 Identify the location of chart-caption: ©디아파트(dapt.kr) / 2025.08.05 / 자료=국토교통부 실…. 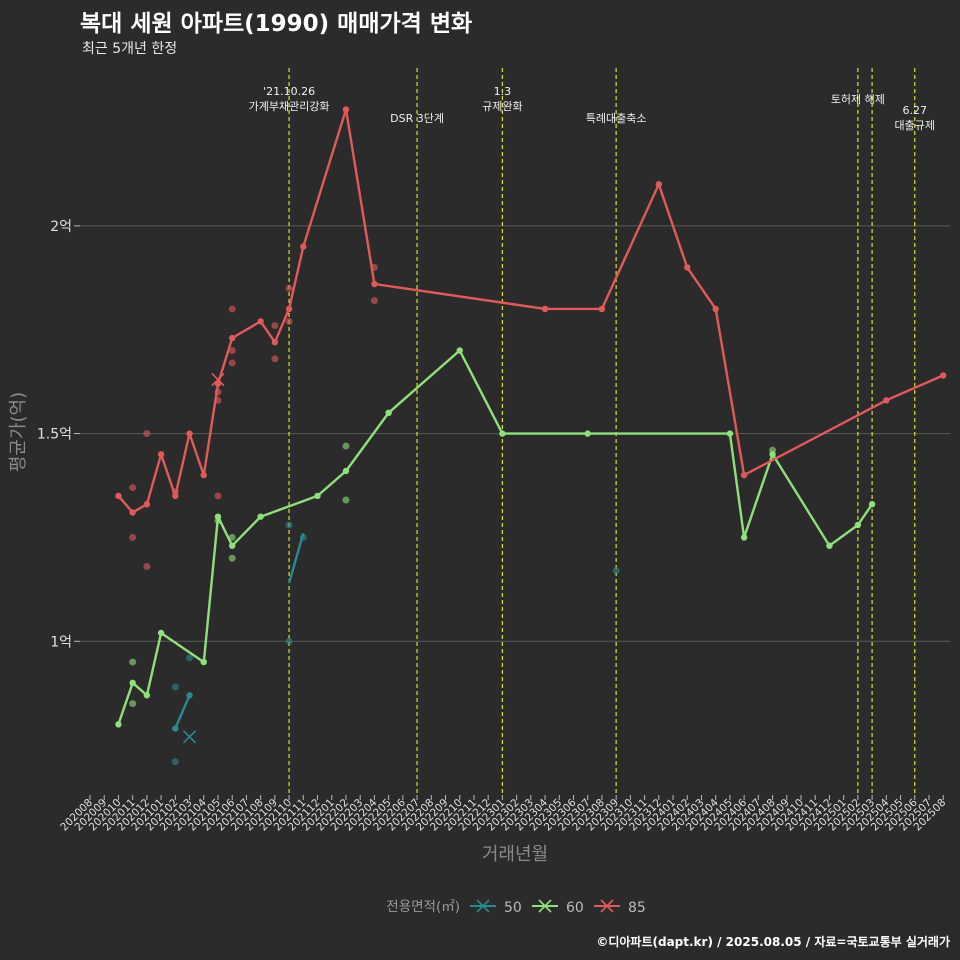
(773, 942).